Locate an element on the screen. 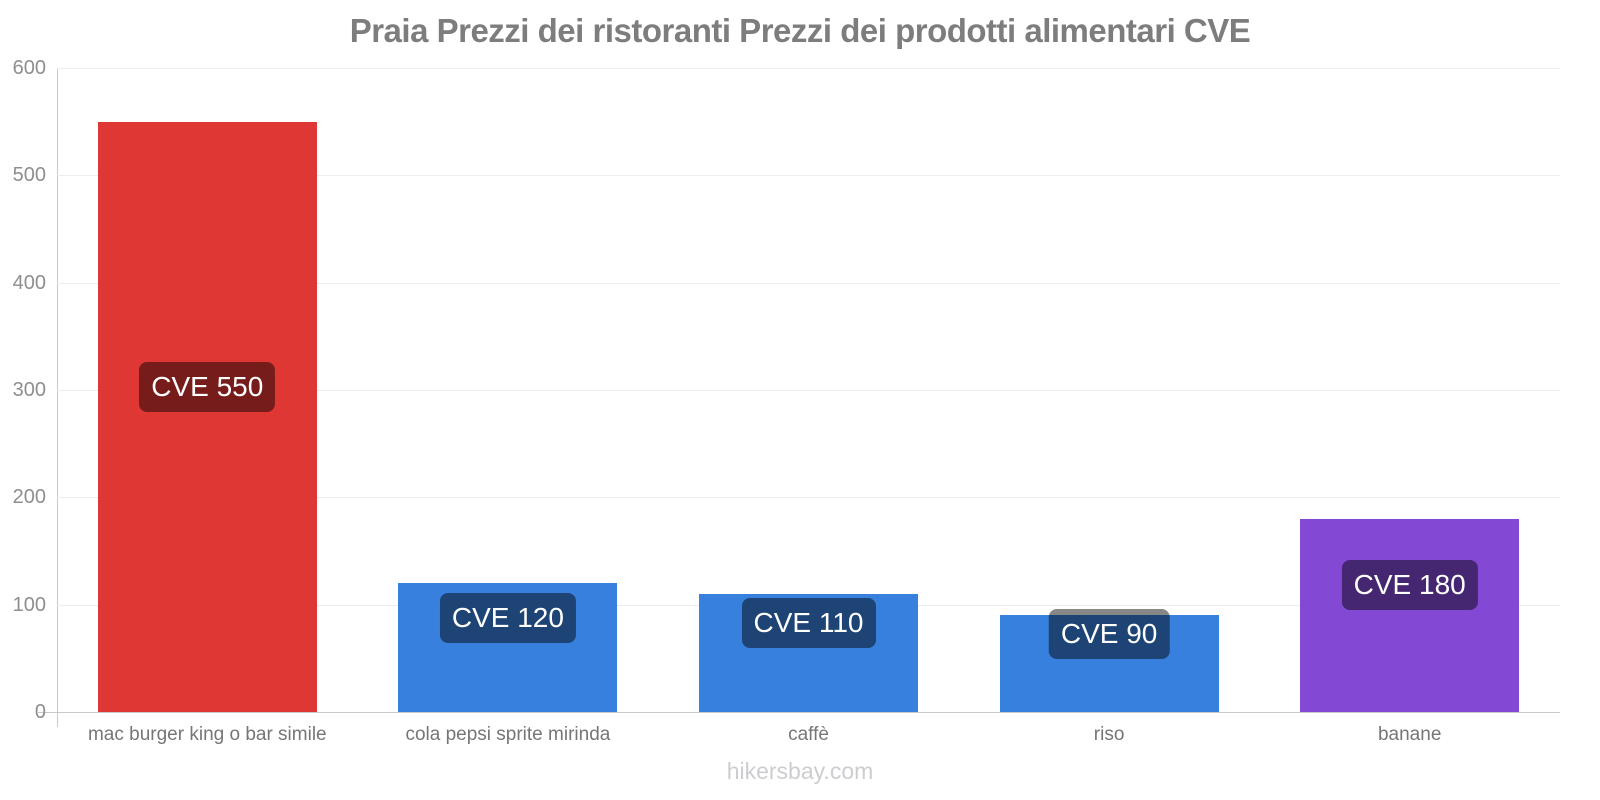  x-axis-label: riso is located at coordinates (1109, 734).